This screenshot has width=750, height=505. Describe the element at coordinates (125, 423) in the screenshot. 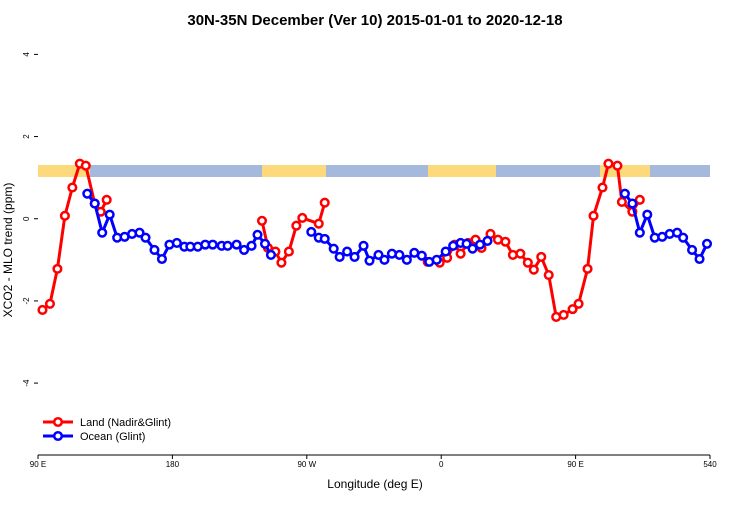

I see `legend-label: Land (Nadir&Glint)` at that location.